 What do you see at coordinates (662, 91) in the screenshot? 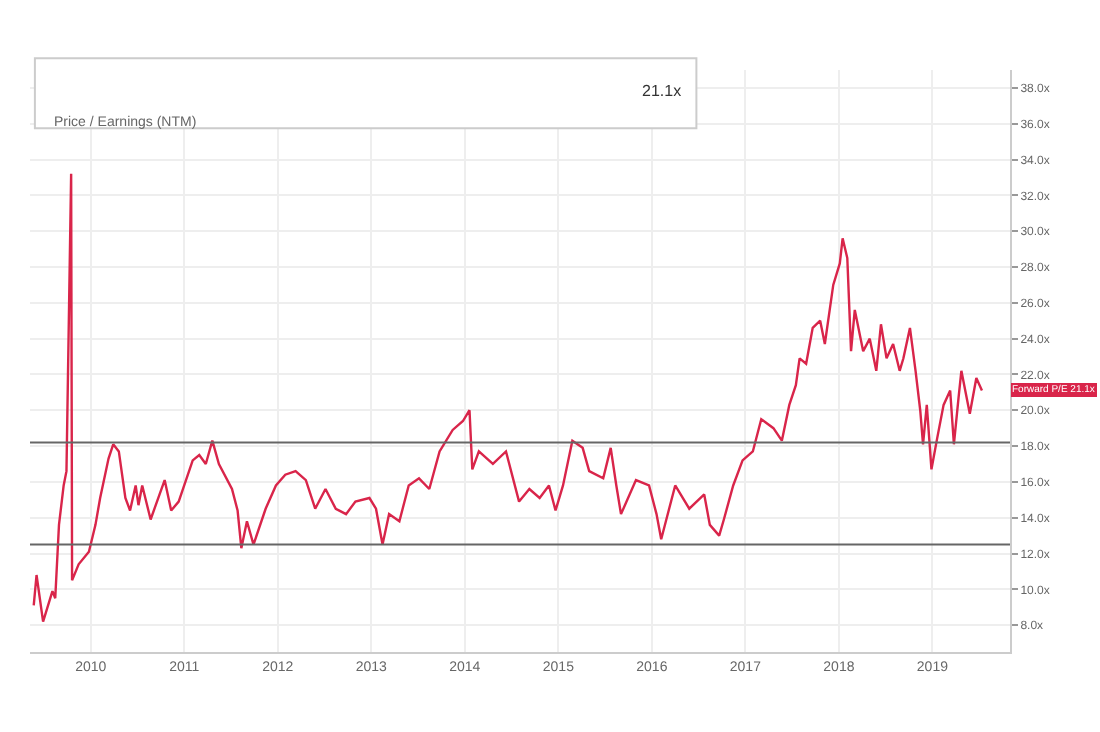
I see `annotation: 21.1x` at bounding box center [662, 91].